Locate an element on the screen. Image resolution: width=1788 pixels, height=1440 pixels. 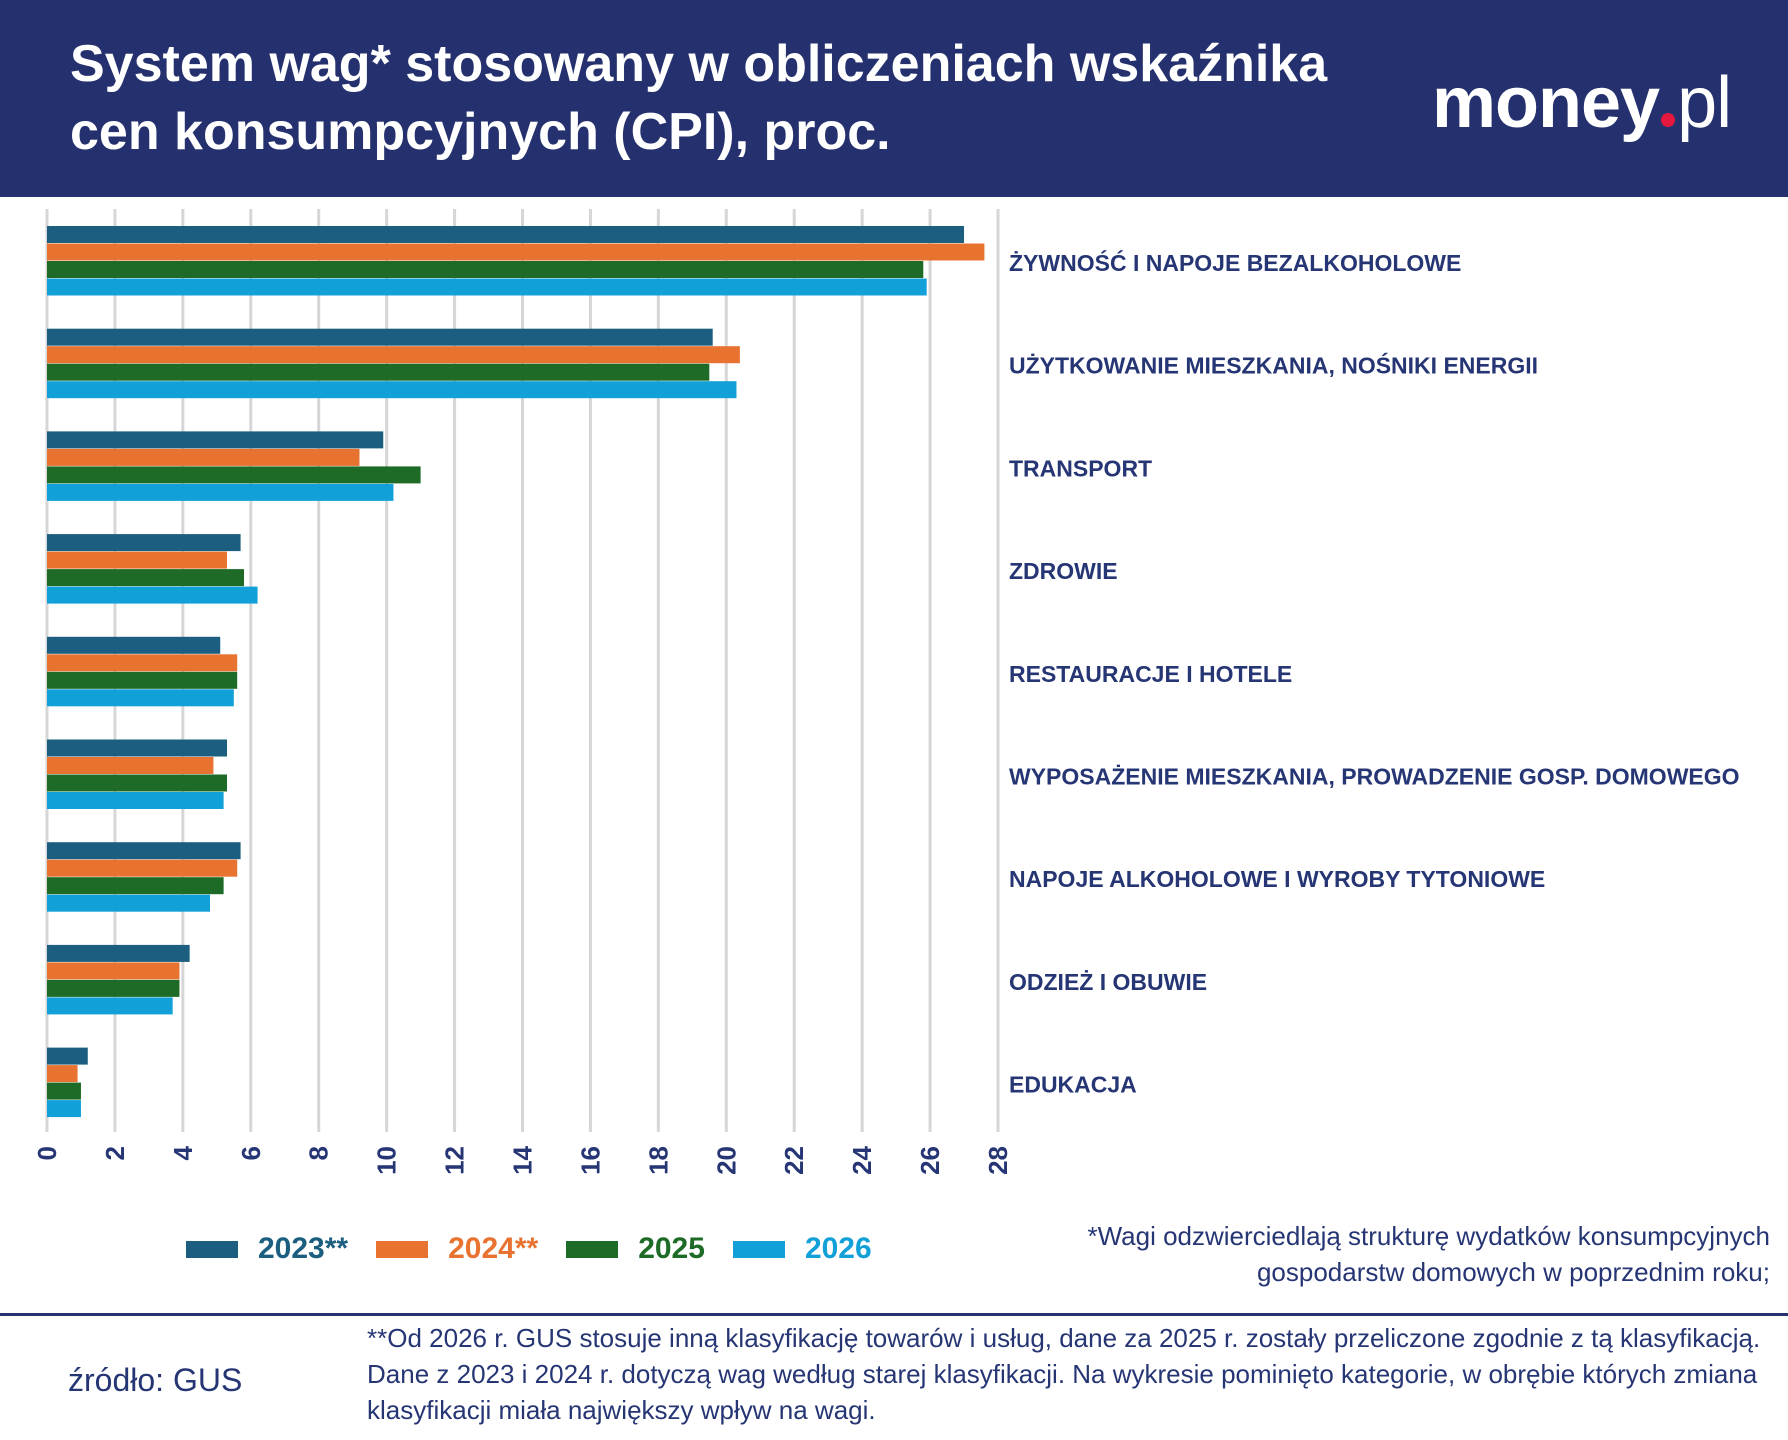
x-tick-label: 2 is located at coordinates (115, 1153).